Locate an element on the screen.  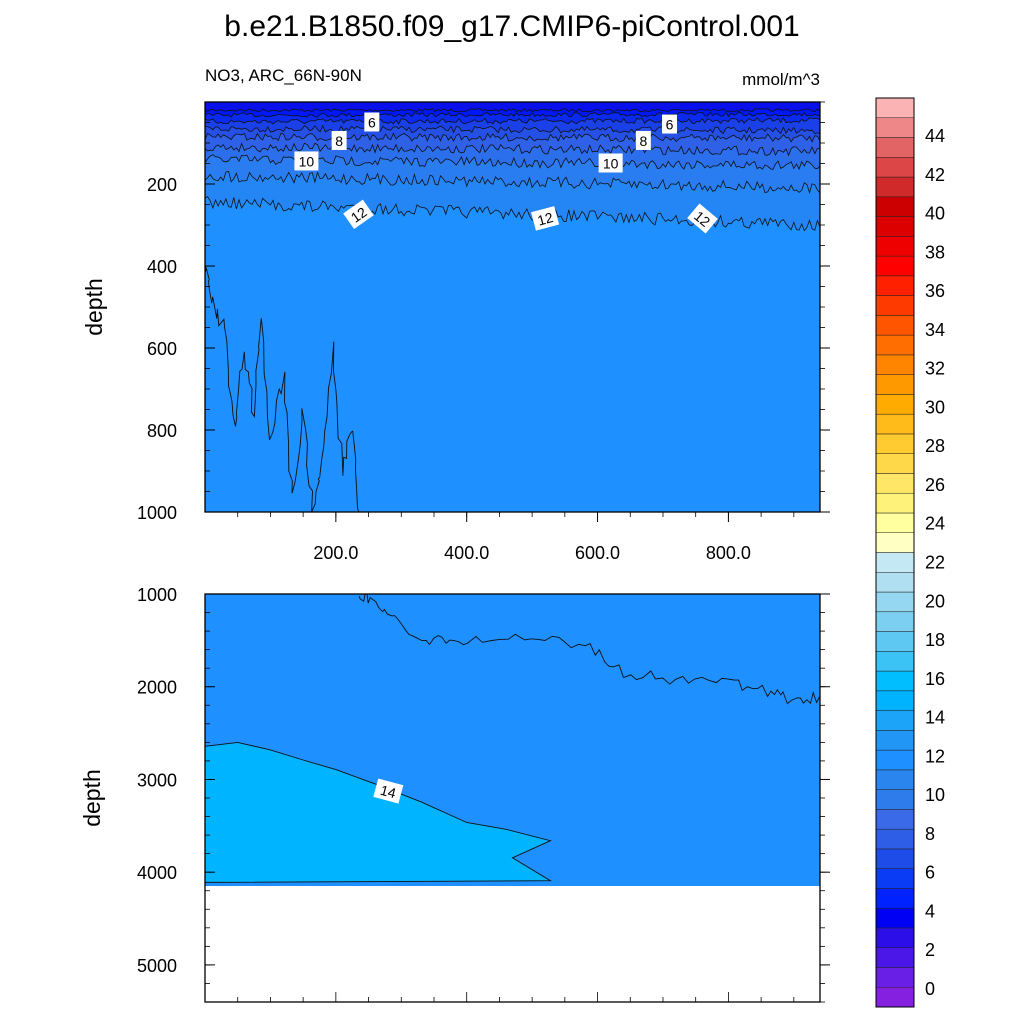
colorbar-tick-label: 16 is located at coordinates (935, 679).